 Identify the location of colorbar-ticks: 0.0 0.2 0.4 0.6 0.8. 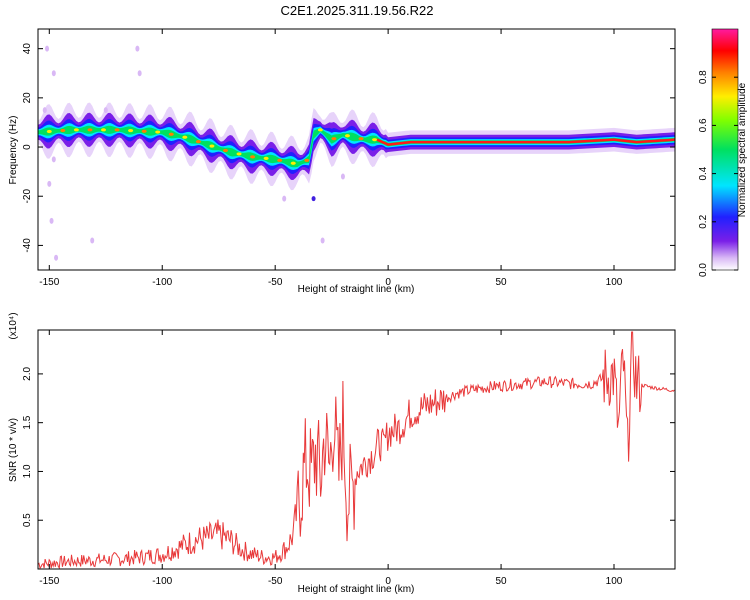
(718, 173).